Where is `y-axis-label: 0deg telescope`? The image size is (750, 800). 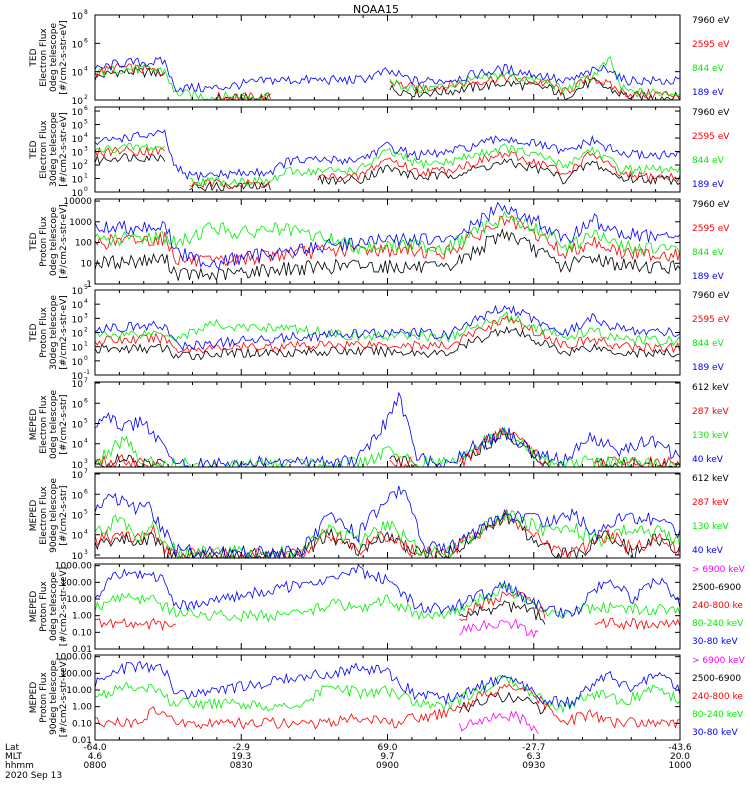
y-axis-label: 0deg telescope is located at coordinates (54, 425).